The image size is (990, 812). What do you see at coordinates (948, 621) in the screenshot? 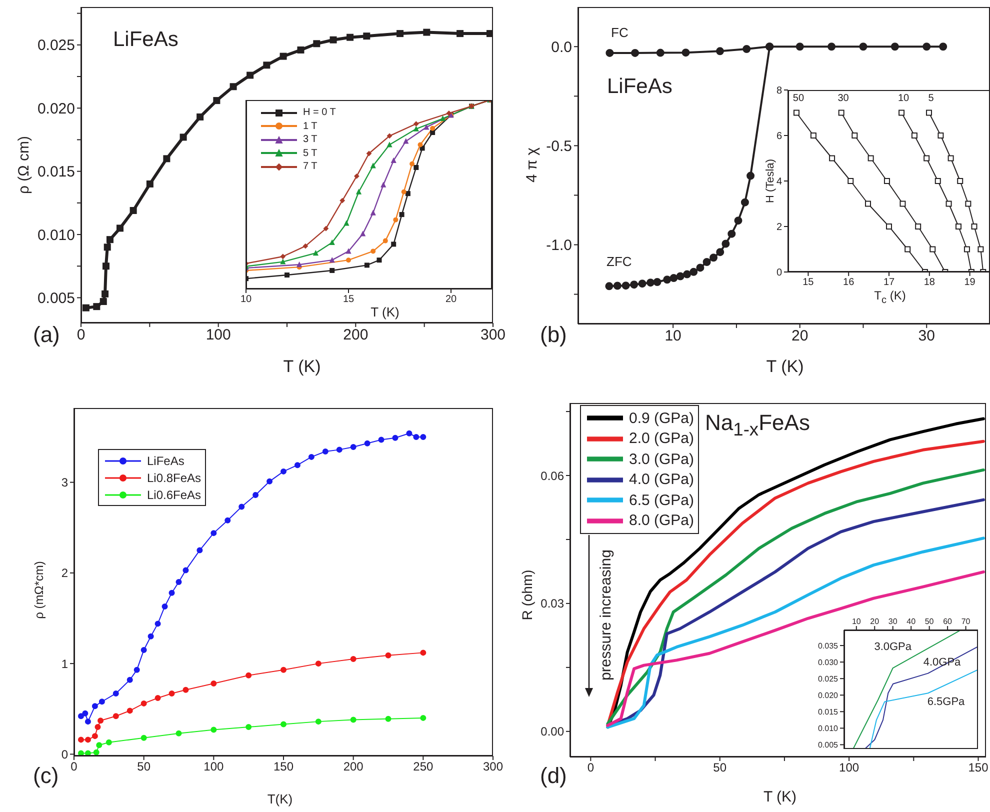
I see `x-tick-label: 60` at bounding box center [948, 621].